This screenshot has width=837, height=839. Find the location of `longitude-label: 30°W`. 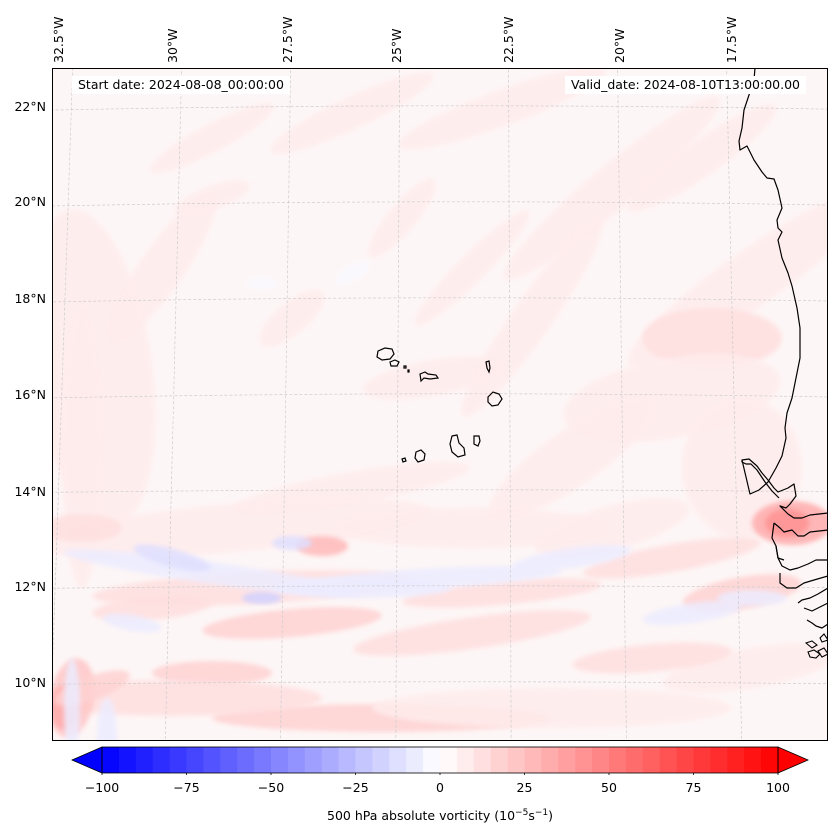

longitude-label: 30°W is located at coordinates (172, 45).